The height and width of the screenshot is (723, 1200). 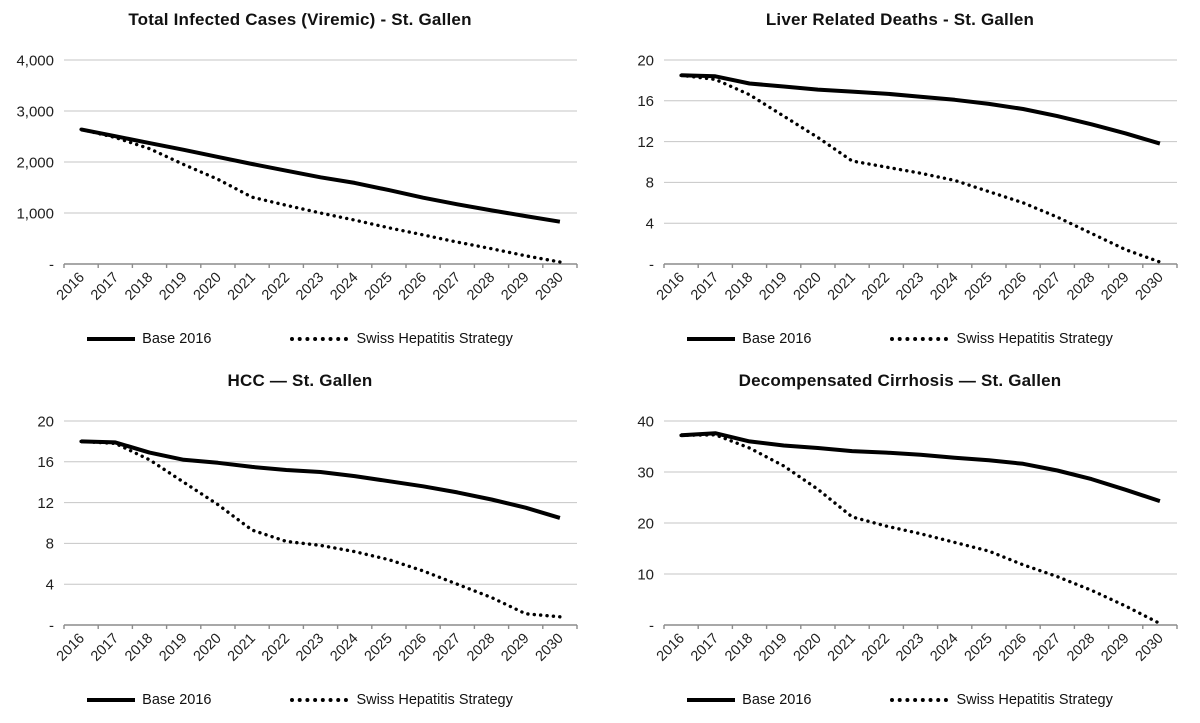 What do you see at coordinates (35, 111) in the screenshot?
I see `svg-text: 3,000` at bounding box center [35, 111].